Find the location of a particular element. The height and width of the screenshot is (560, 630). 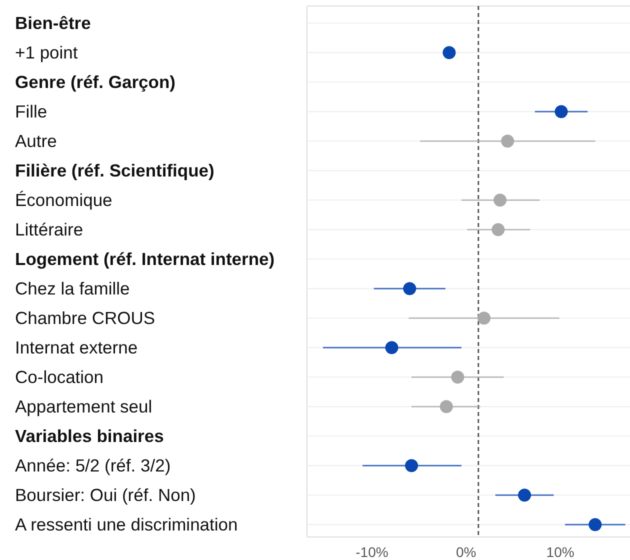

x-tick-label: -10% is located at coordinates (372, 552).